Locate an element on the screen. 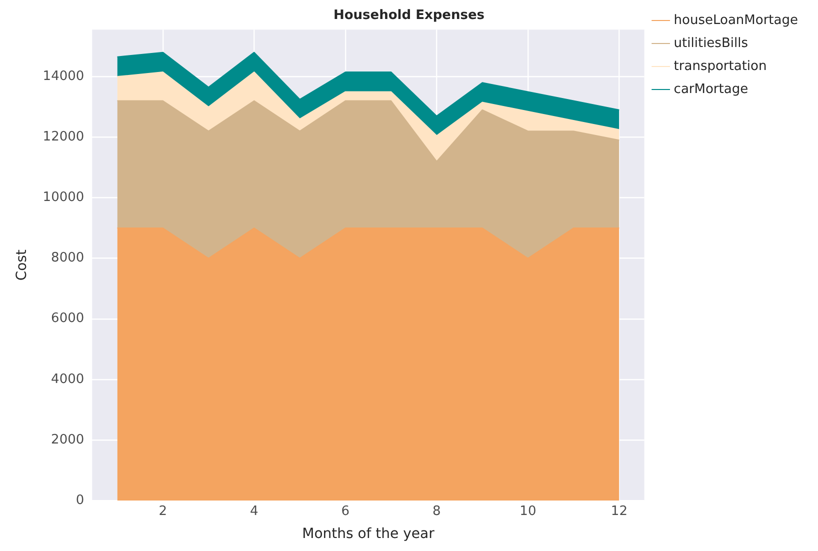 This screenshot has width=818, height=551. legend-label: carMortage is located at coordinates (711, 89).